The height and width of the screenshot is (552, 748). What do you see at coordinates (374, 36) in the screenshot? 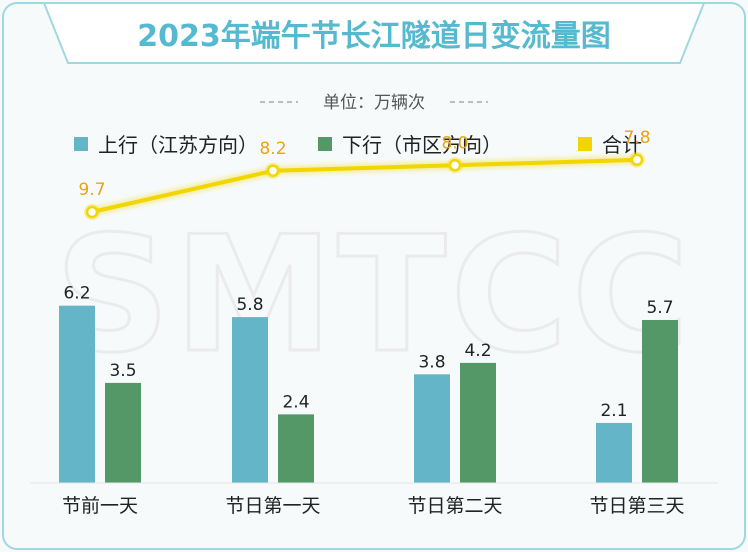
I see `chart-title: 2023年端午节长江隧道日变流量图` at bounding box center [374, 36].